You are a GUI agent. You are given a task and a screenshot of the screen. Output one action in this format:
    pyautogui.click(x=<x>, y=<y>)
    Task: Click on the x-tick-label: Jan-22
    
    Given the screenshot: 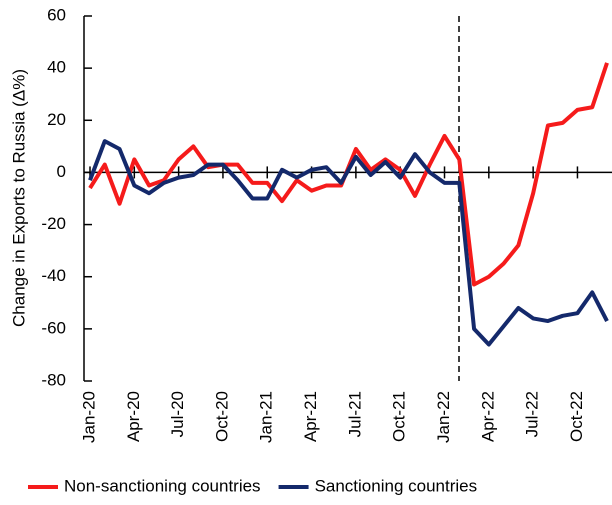 What is the action you would take?
    pyautogui.click(x=443, y=417)
    